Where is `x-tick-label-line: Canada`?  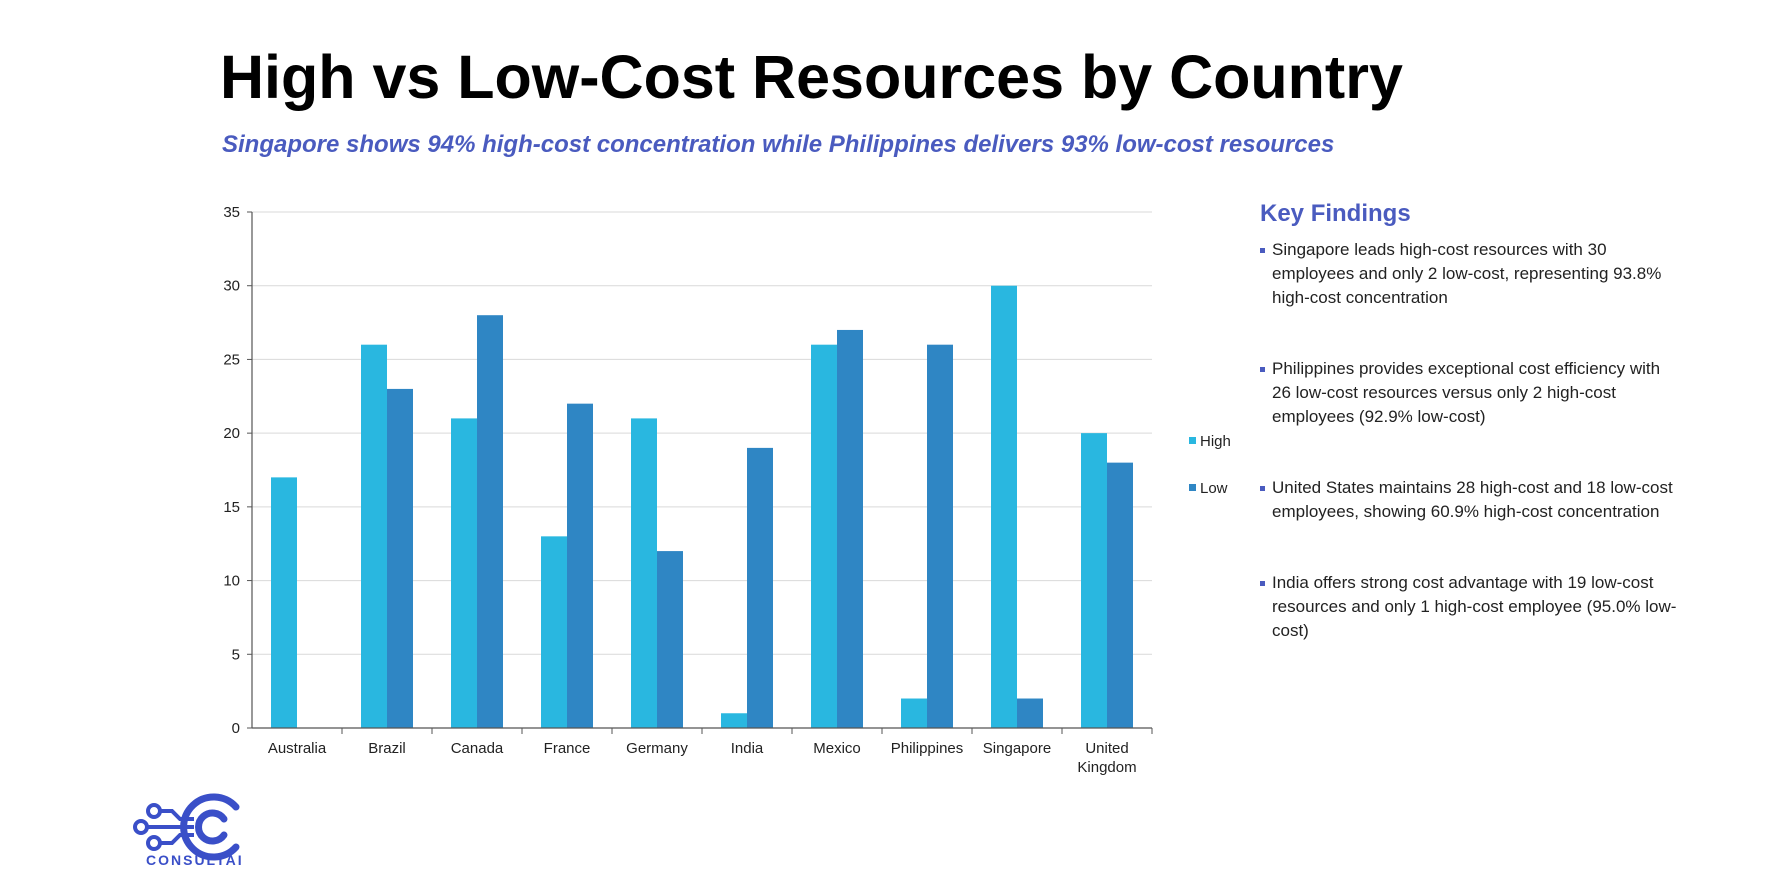 x-tick-label-line: Canada is located at coordinates (477, 748).